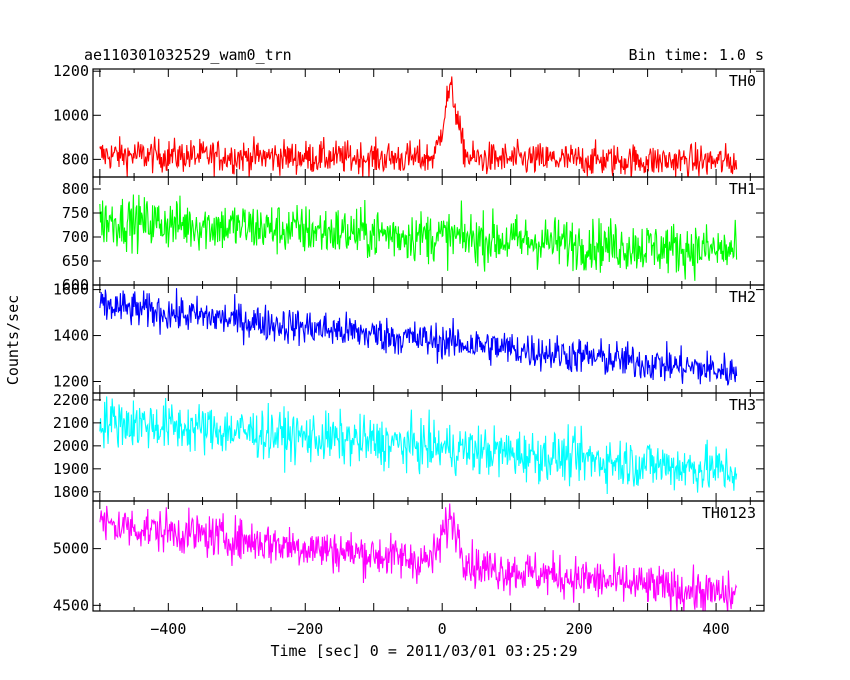 The height and width of the screenshot is (680, 850). Describe the element at coordinates (305, 629) in the screenshot. I see `x-tick-label: −200` at that location.